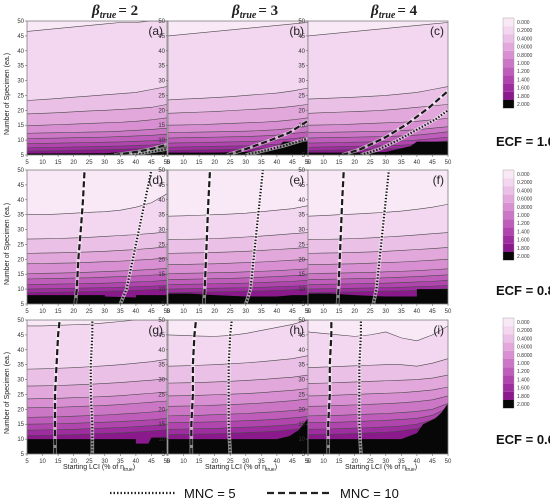  I want to click on column-header-beta-2: βtrue = 2, so click(114, 12).